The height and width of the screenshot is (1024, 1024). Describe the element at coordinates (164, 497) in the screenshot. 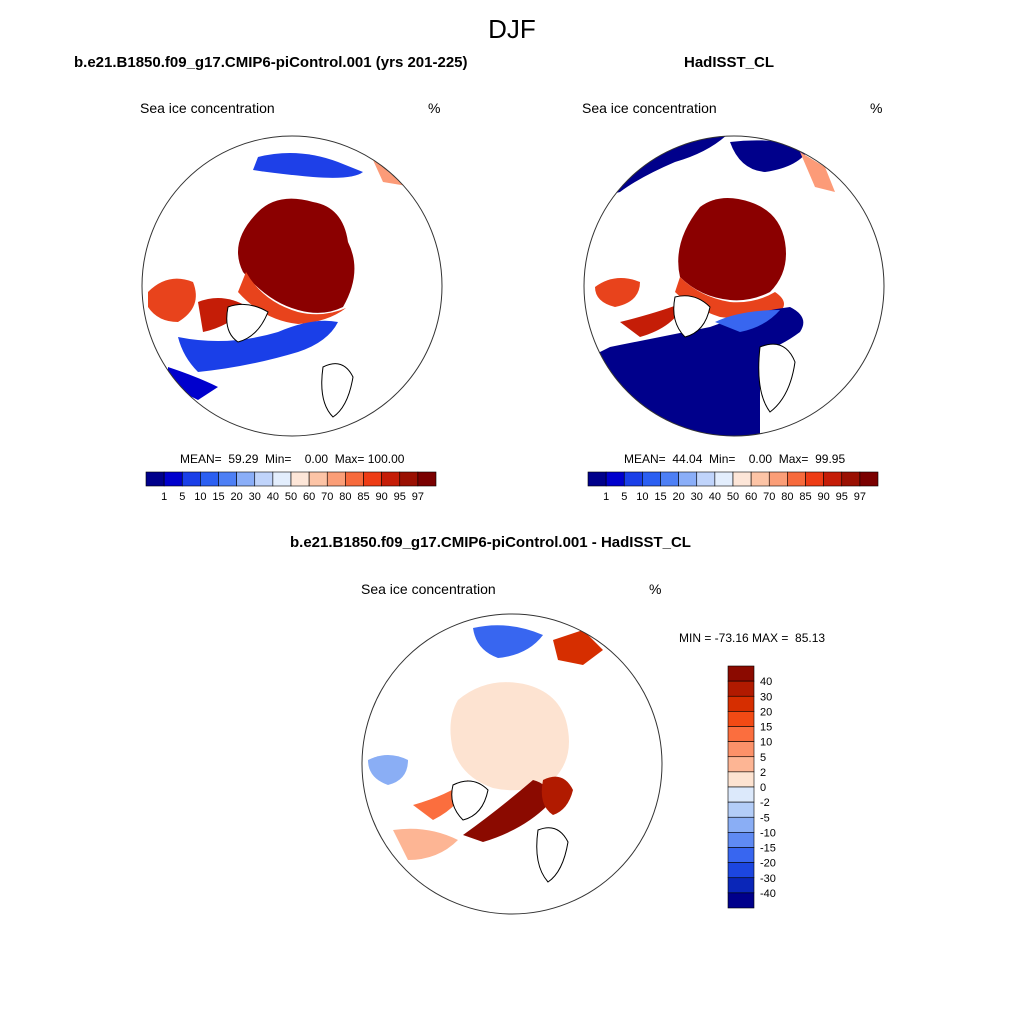

I see `panel1-colorbar-tick-label: 1` at that location.